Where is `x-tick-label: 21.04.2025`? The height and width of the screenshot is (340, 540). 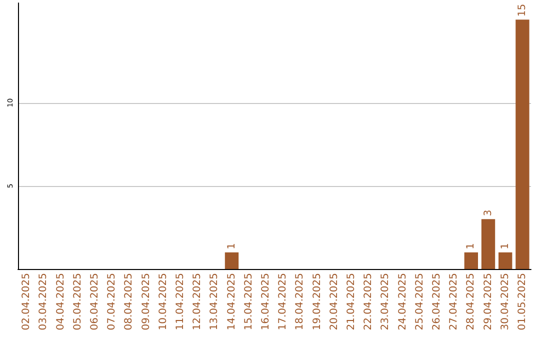 x-tick-label: 21.04.2025 is located at coordinates (351, 301).